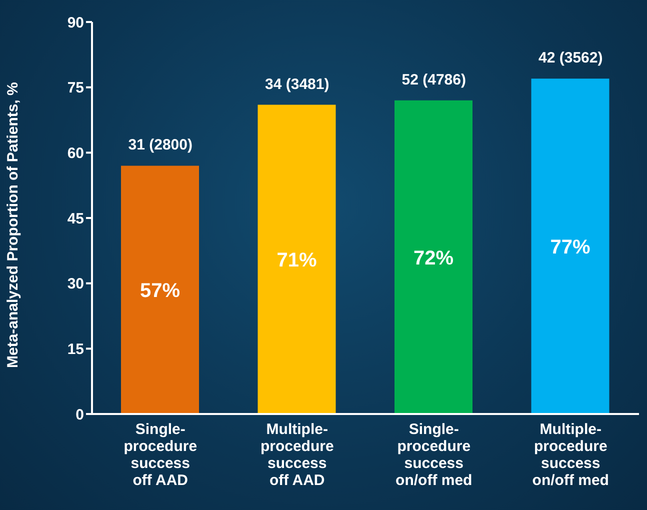  What do you see at coordinates (160, 291) in the screenshot?
I see `data-label: 57%` at bounding box center [160, 291].